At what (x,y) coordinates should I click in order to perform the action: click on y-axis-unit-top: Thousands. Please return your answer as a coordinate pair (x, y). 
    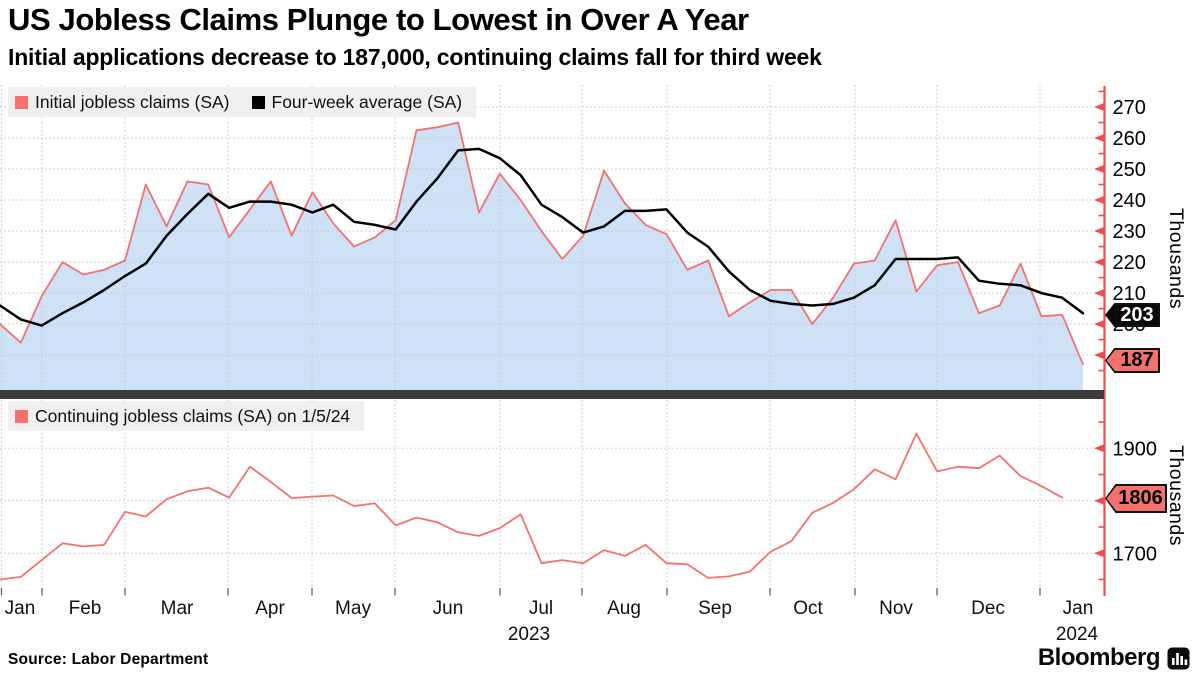
    Looking at the image, I should click on (1176, 258).